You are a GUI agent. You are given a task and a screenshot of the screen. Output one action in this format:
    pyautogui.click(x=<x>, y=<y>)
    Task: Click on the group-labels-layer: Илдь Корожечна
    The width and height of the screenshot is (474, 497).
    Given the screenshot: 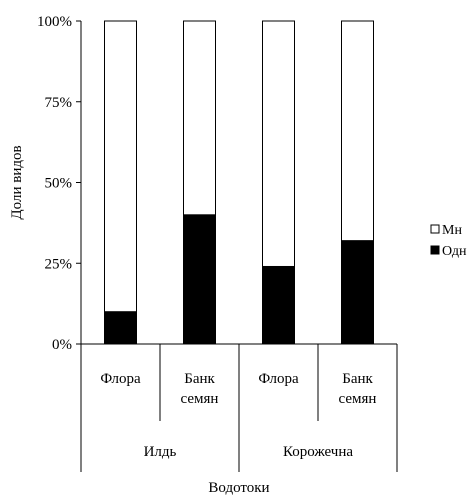 What is the action you would take?
    pyautogui.click(x=249, y=452)
    